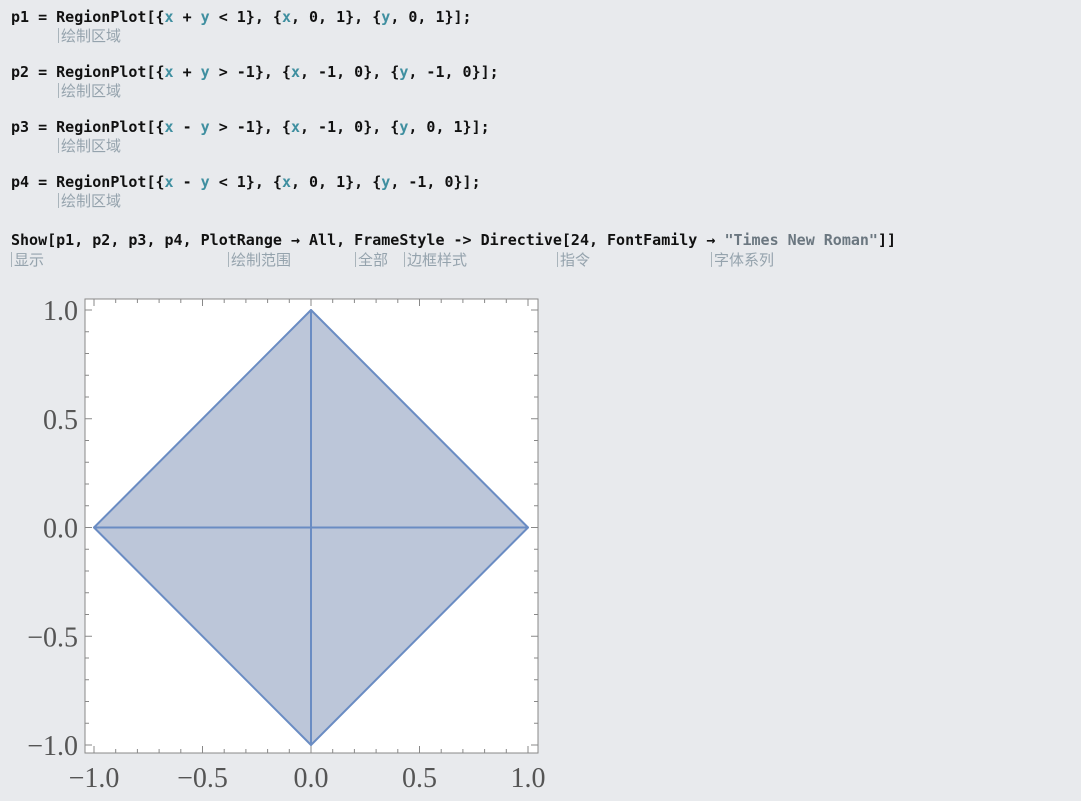 This screenshot has height=801, width=1081. I want to click on hint-label: 指令, so click(575, 260).